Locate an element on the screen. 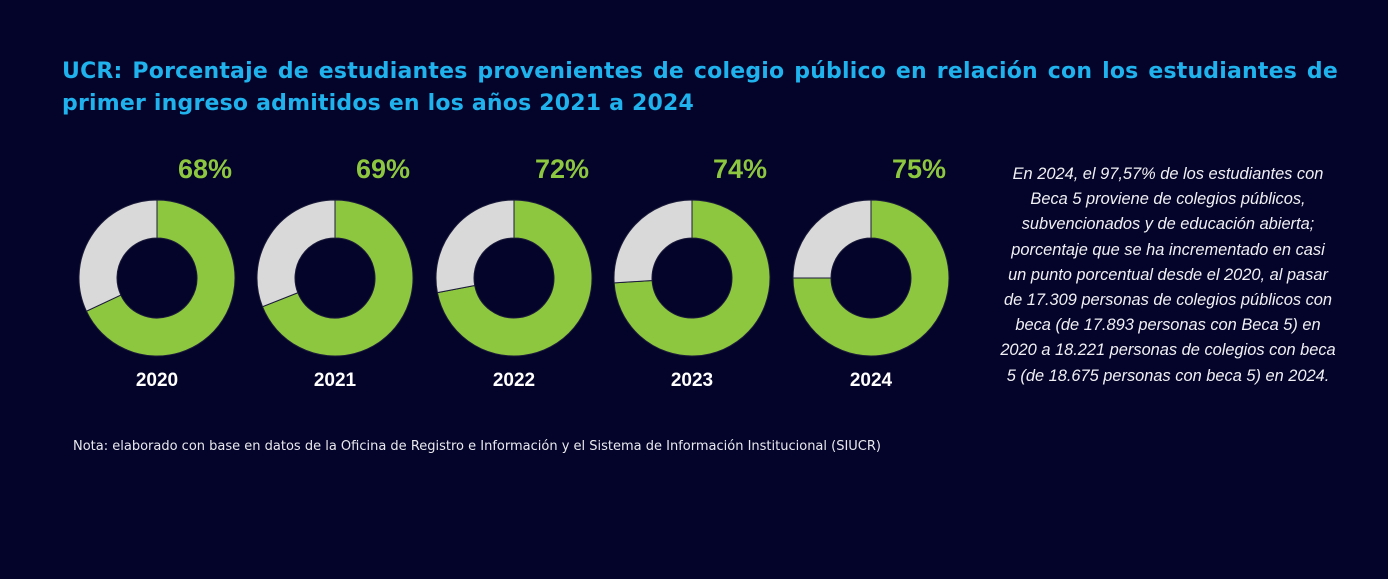 The width and height of the screenshot is (1388, 579). donut-2020 is located at coordinates (157, 278).